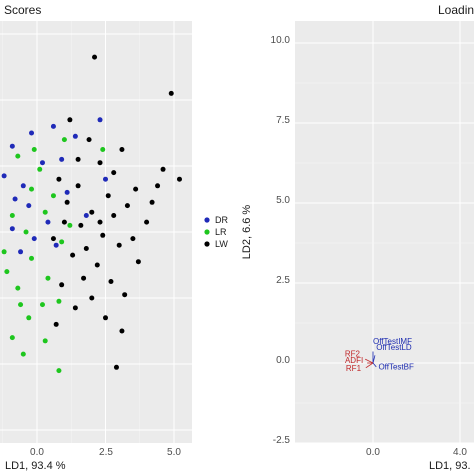 The width and height of the screenshot is (474, 474). I want to click on legend-label-lw: LW, so click(221, 244).